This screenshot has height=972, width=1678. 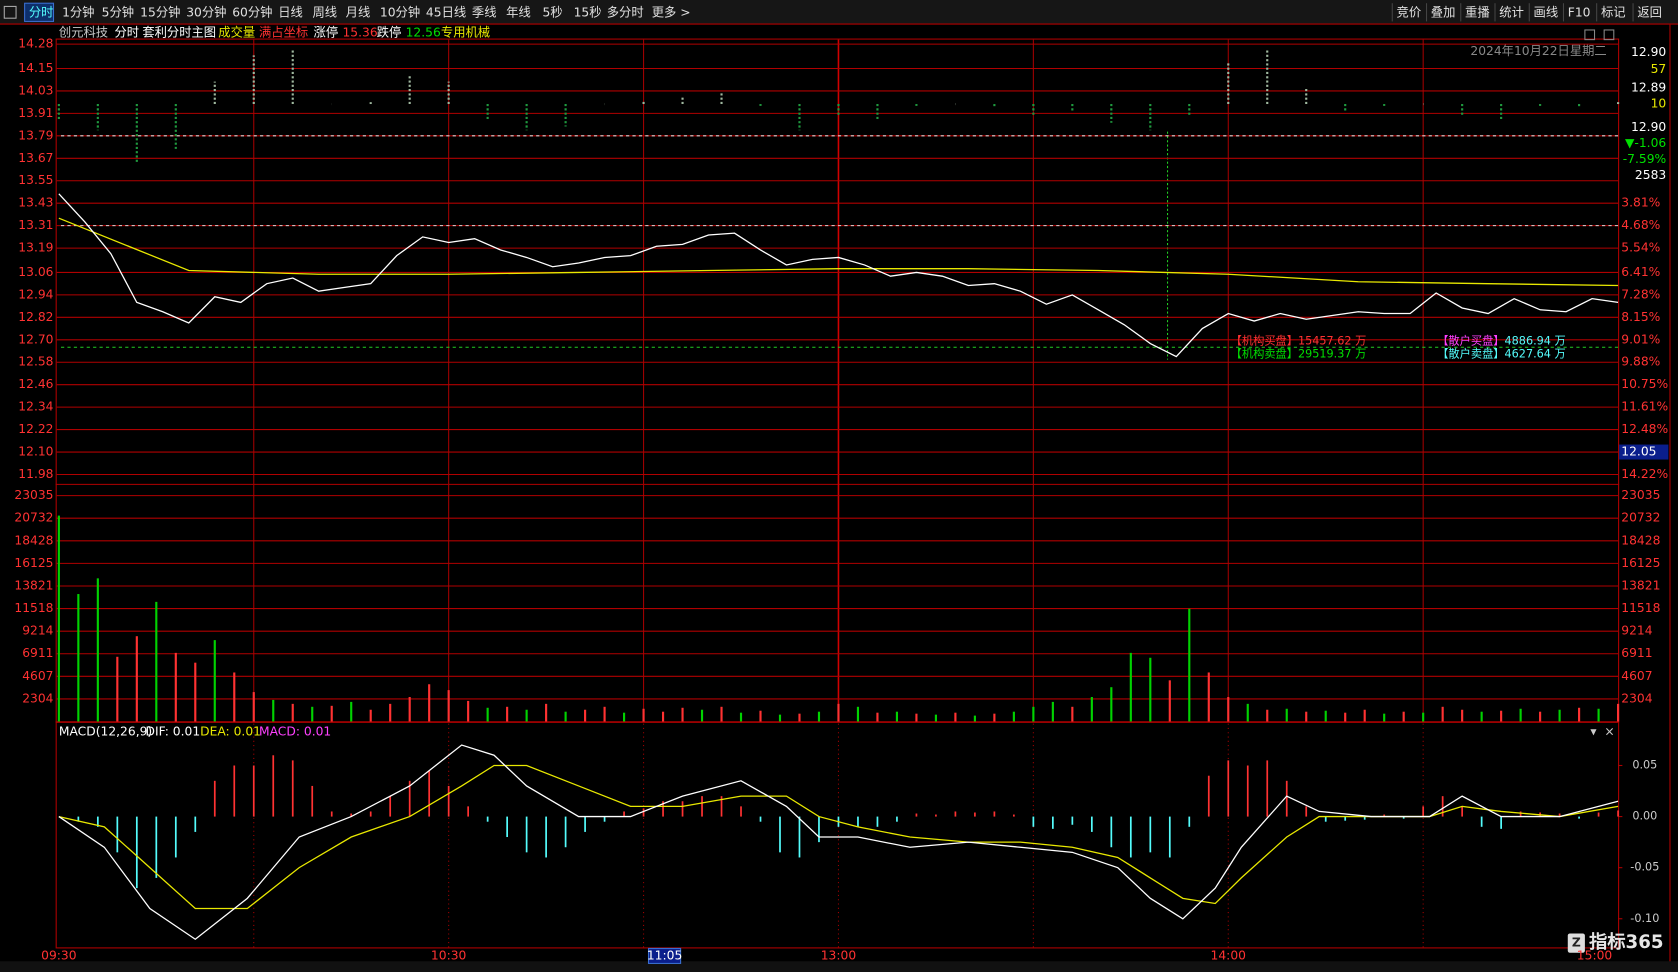 What do you see at coordinates (37, 631) in the screenshot?
I see `y-tick-label: 9214` at bounding box center [37, 631].